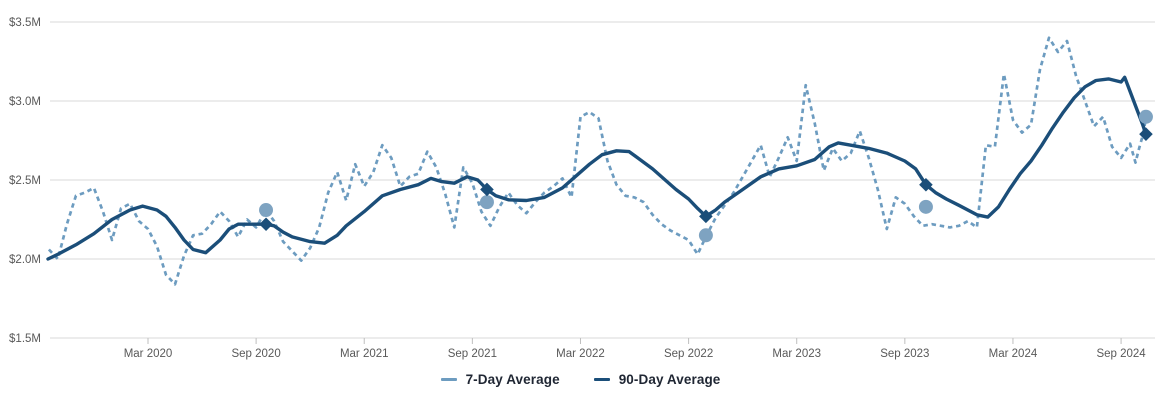 The height and width of the screenshot is (402, 1161). What do you see at coordinates (512, 379) in the screenshot?
I see `seven-day-legend-label: 7-Day Average` at bounding box center [512, 379].